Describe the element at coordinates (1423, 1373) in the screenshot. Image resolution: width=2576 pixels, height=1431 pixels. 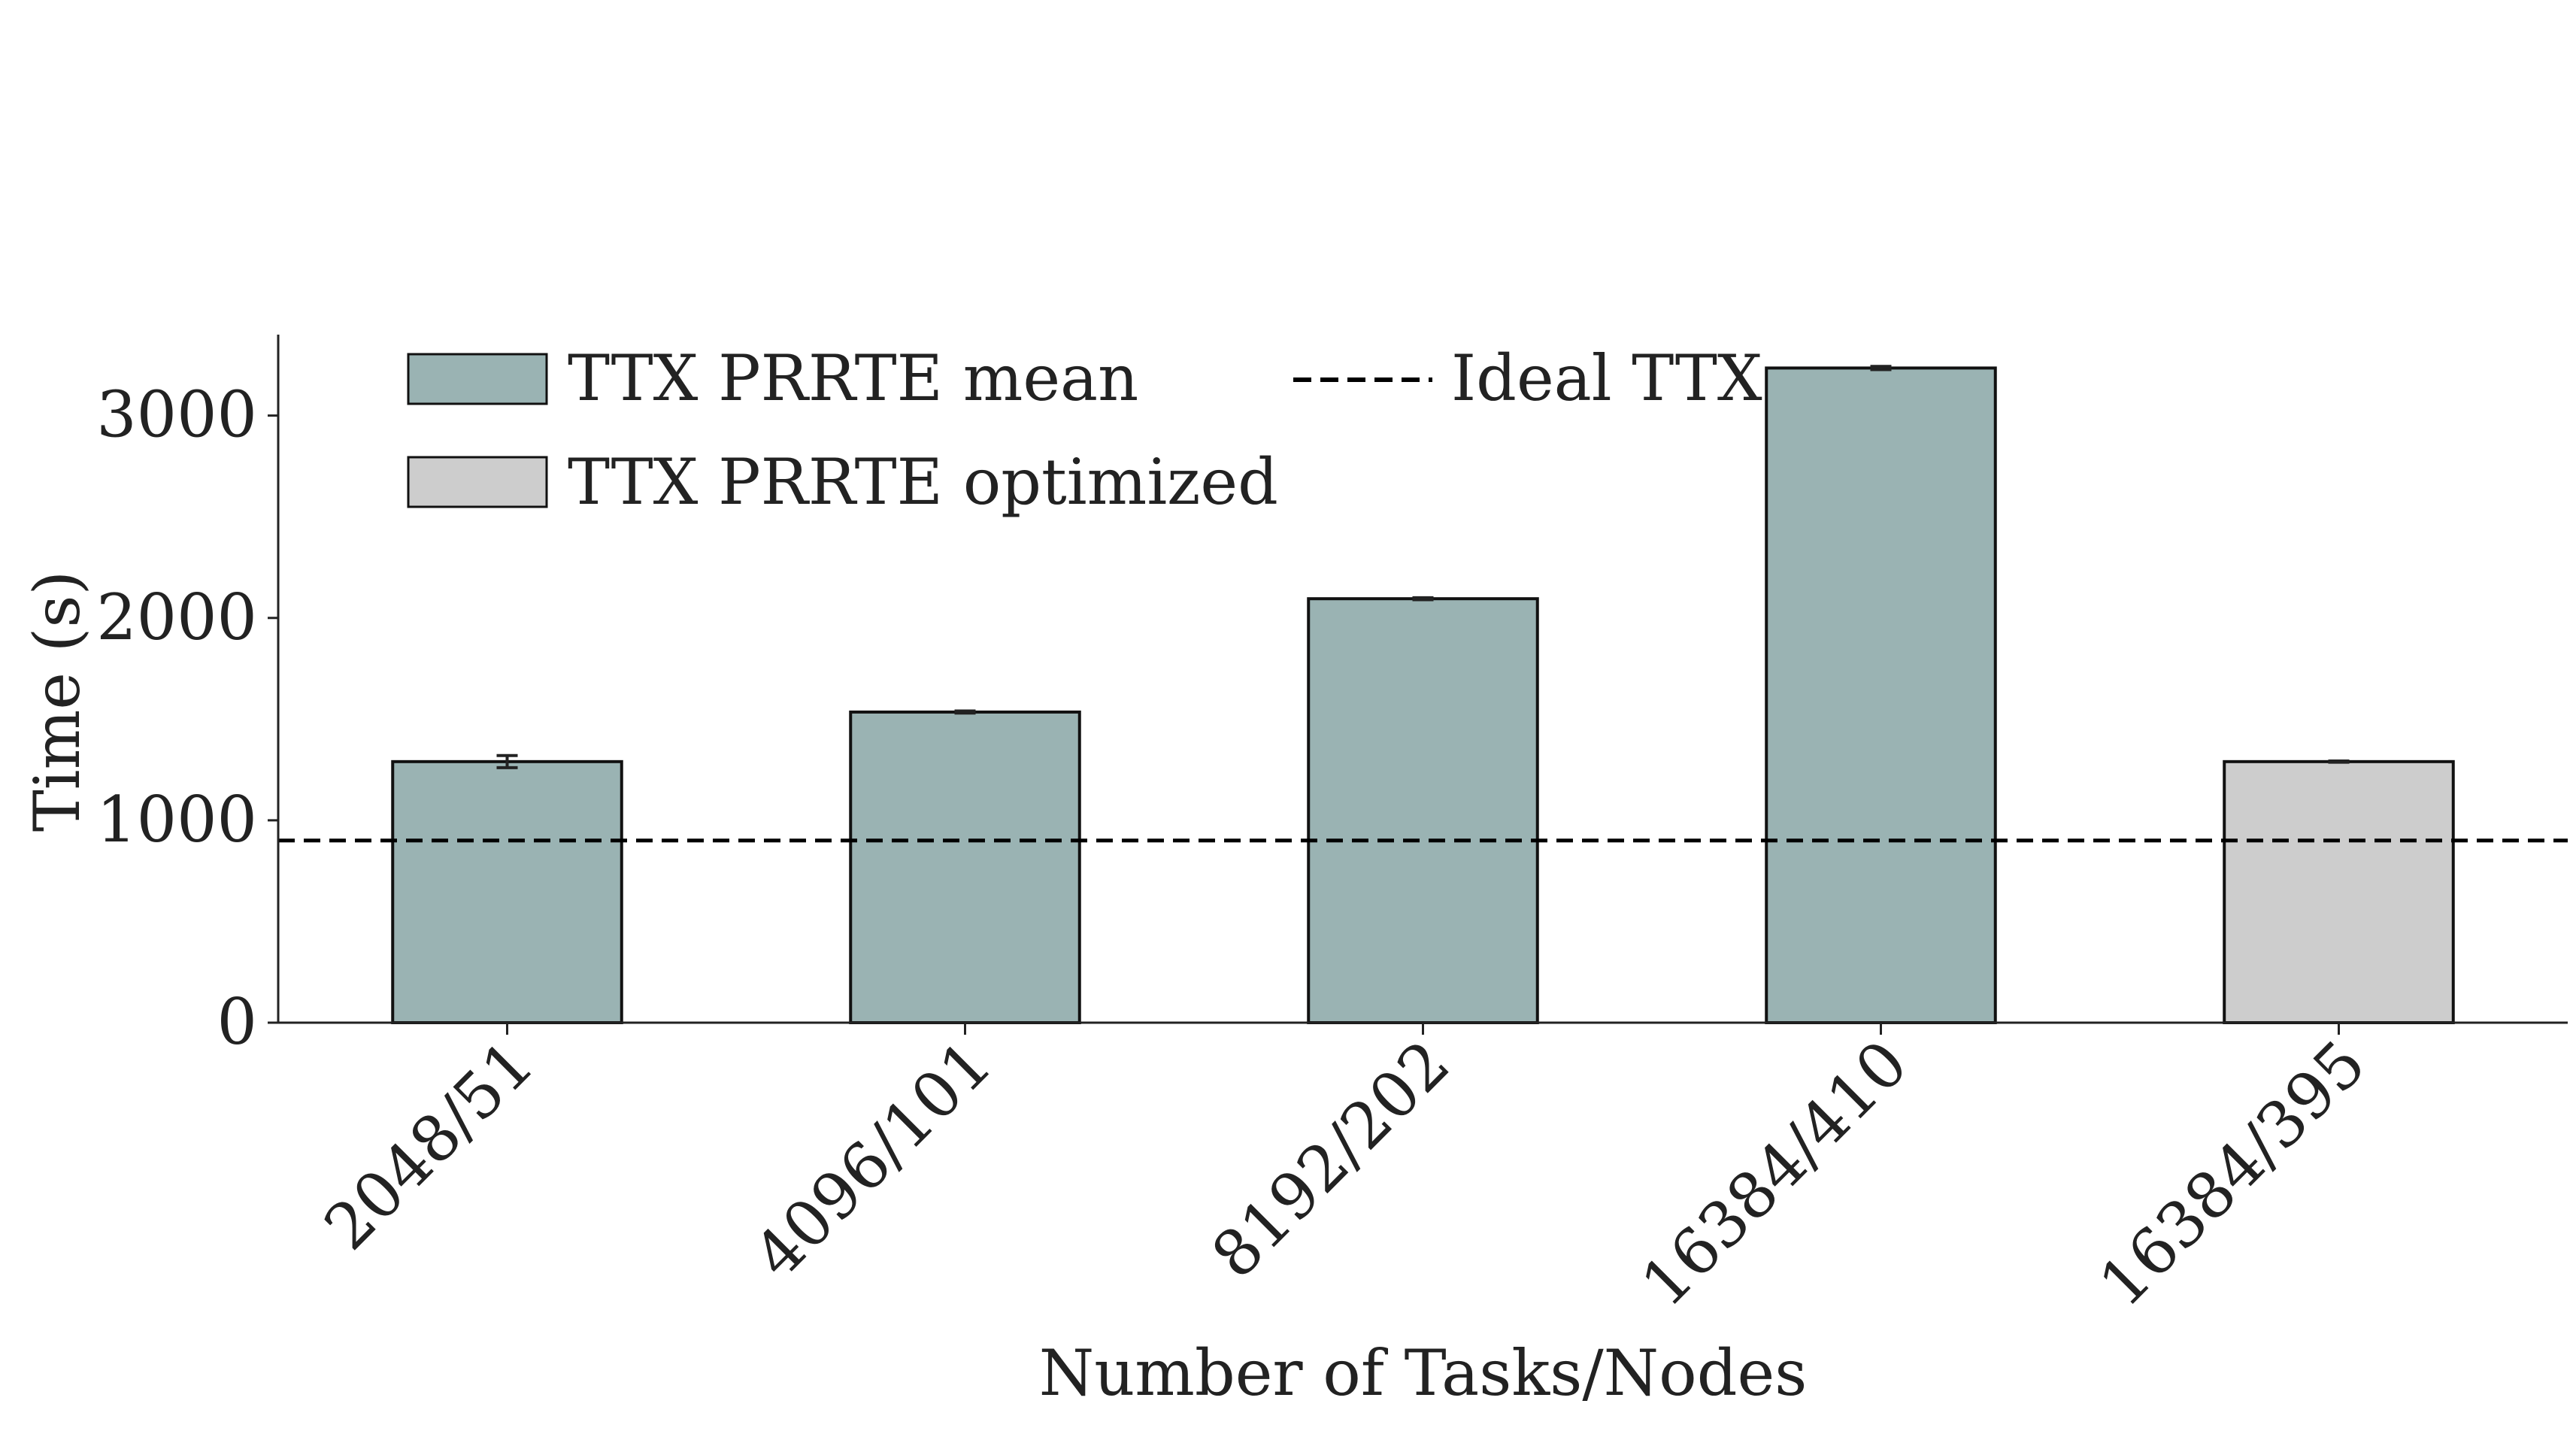
I see `x-axis-label: Number of Tasks/Nodes` at that location.